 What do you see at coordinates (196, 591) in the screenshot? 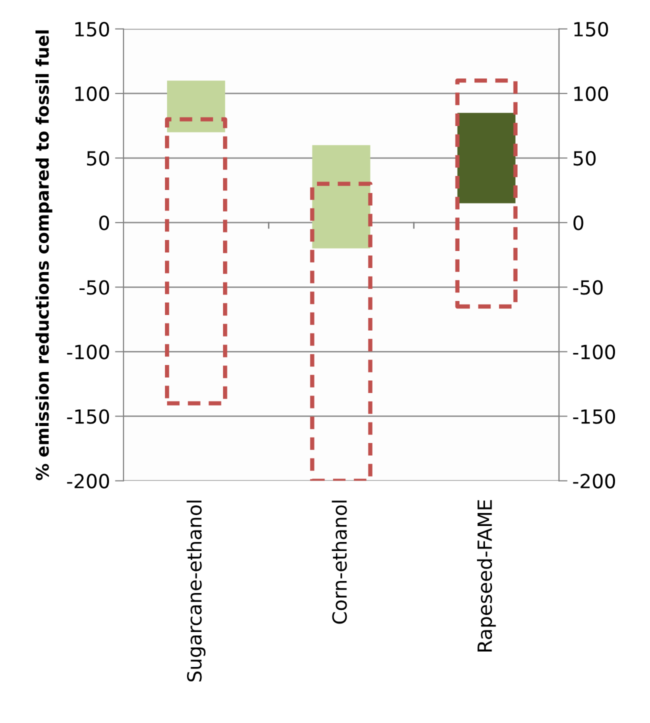
I see `x-tick-label: Sugarcane-ethanol` at bounding box center [196, 591].